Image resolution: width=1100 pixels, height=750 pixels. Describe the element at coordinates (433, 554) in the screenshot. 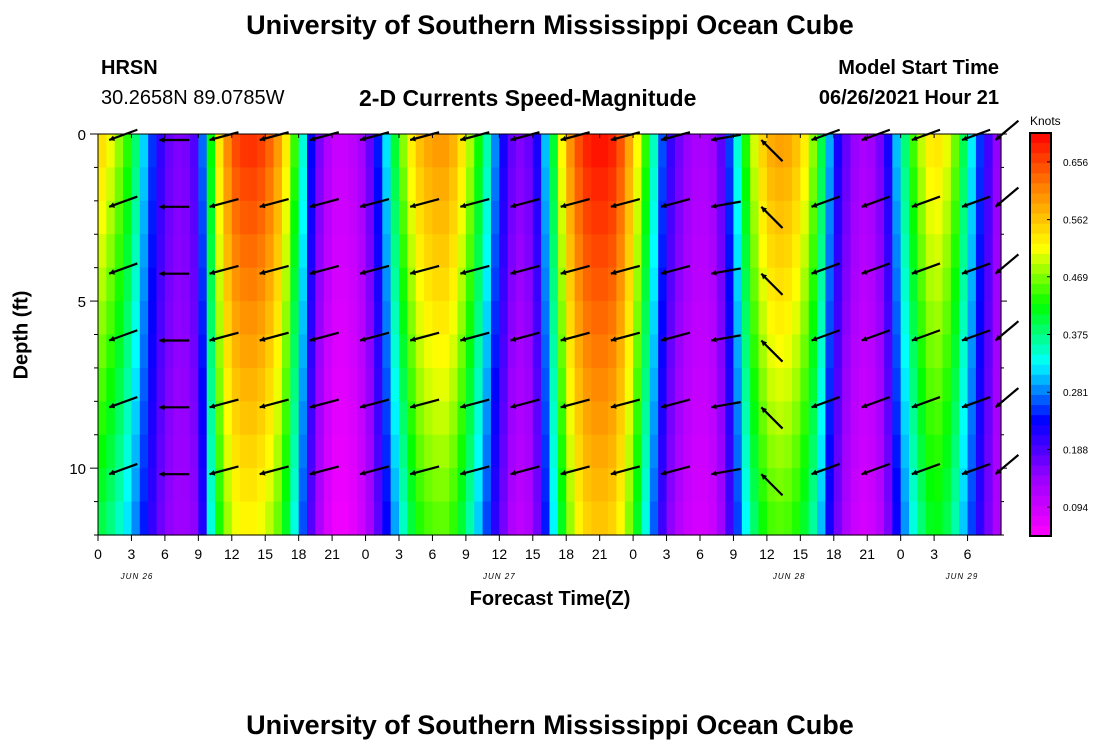

I see `x-tick-label: 6` at that location.